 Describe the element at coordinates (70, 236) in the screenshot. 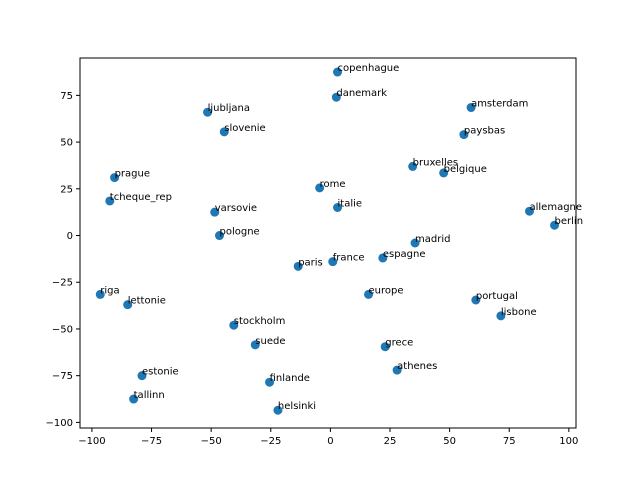

I see `y-tick-label: 0` at that location.